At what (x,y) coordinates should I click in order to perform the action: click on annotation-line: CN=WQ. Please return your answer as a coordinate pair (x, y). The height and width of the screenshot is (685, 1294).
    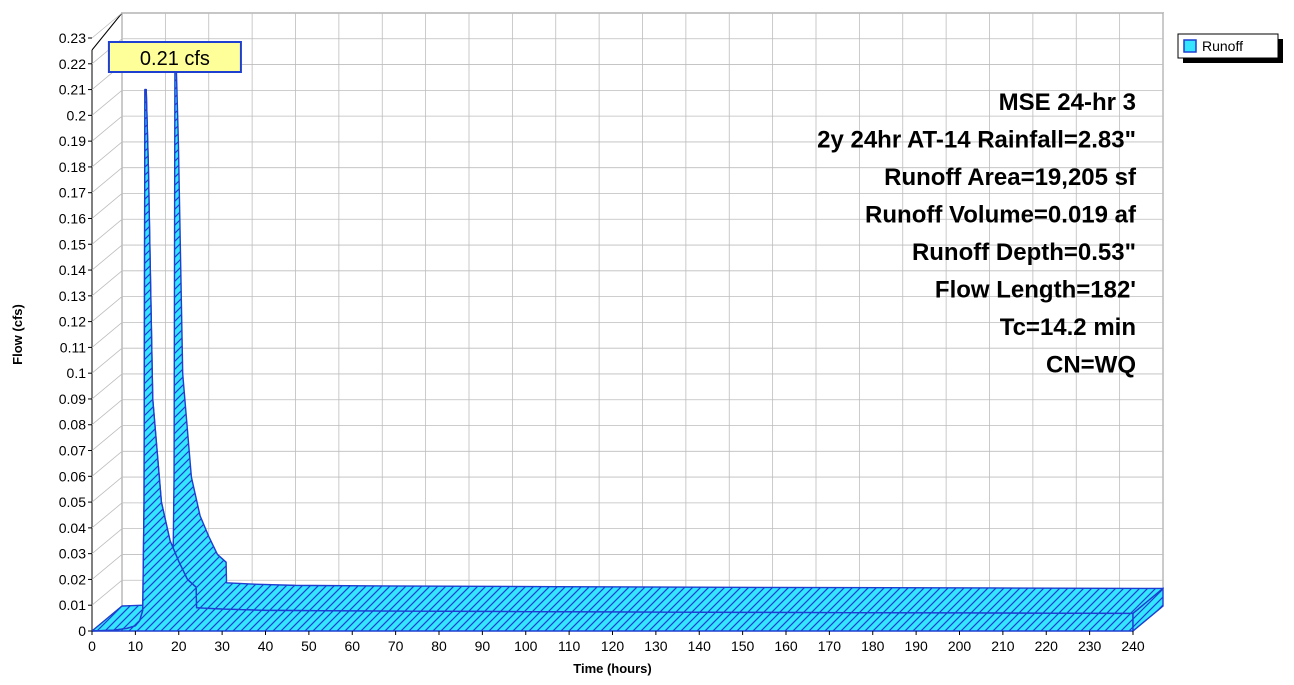
    Looking at the image, I should click on (1091, 365).